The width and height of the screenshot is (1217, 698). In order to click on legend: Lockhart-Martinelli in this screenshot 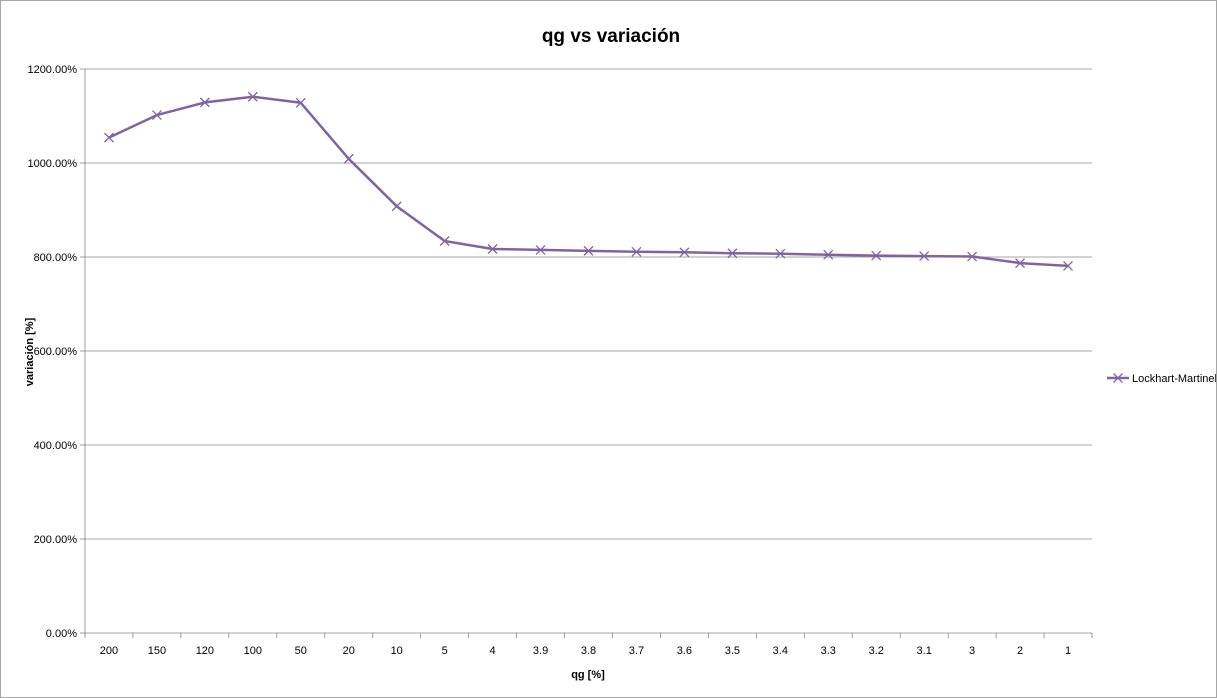, I will do `click(1161, 379)`.